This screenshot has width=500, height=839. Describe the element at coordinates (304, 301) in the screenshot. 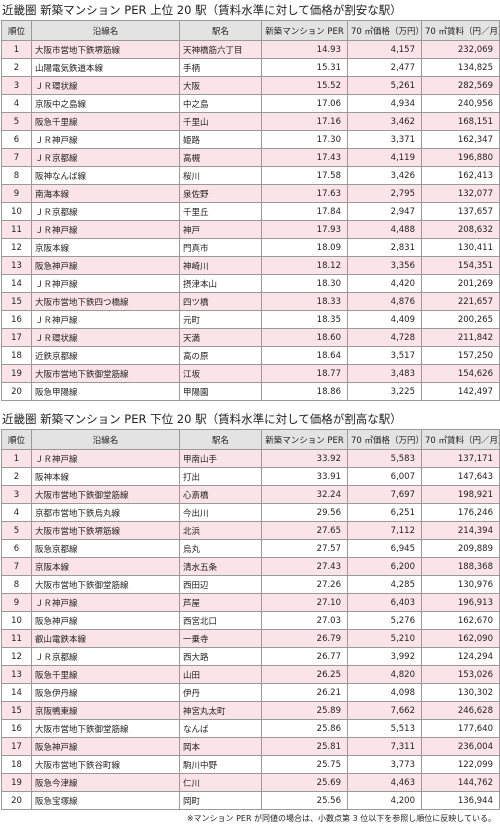

I see `table-cell: 18.33` at that location.